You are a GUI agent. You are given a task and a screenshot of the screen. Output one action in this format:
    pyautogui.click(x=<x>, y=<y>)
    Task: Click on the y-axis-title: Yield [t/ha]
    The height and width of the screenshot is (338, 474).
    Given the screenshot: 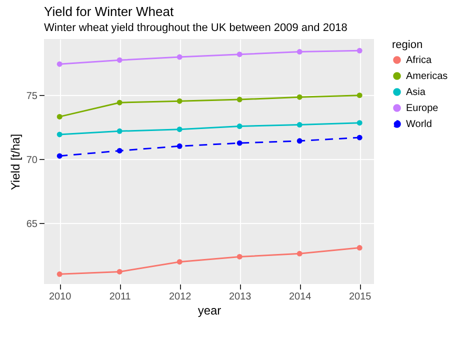 What is the action you would take?
    pyautogui.click(x=15, y=162)
    